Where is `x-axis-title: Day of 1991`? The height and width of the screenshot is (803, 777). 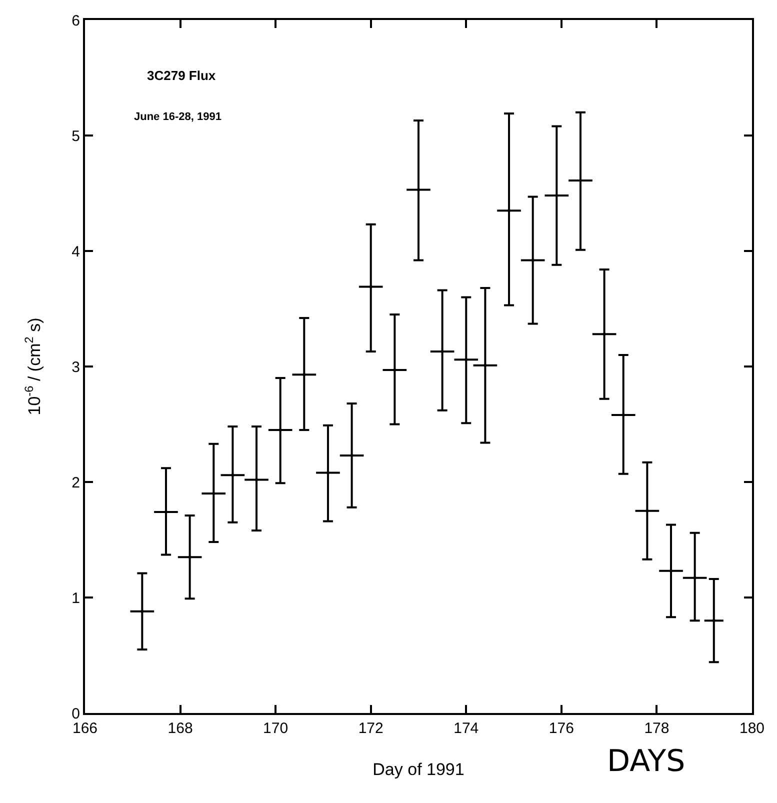 x-axis-title: Day of 1991 is located at coordinates (418, 769).